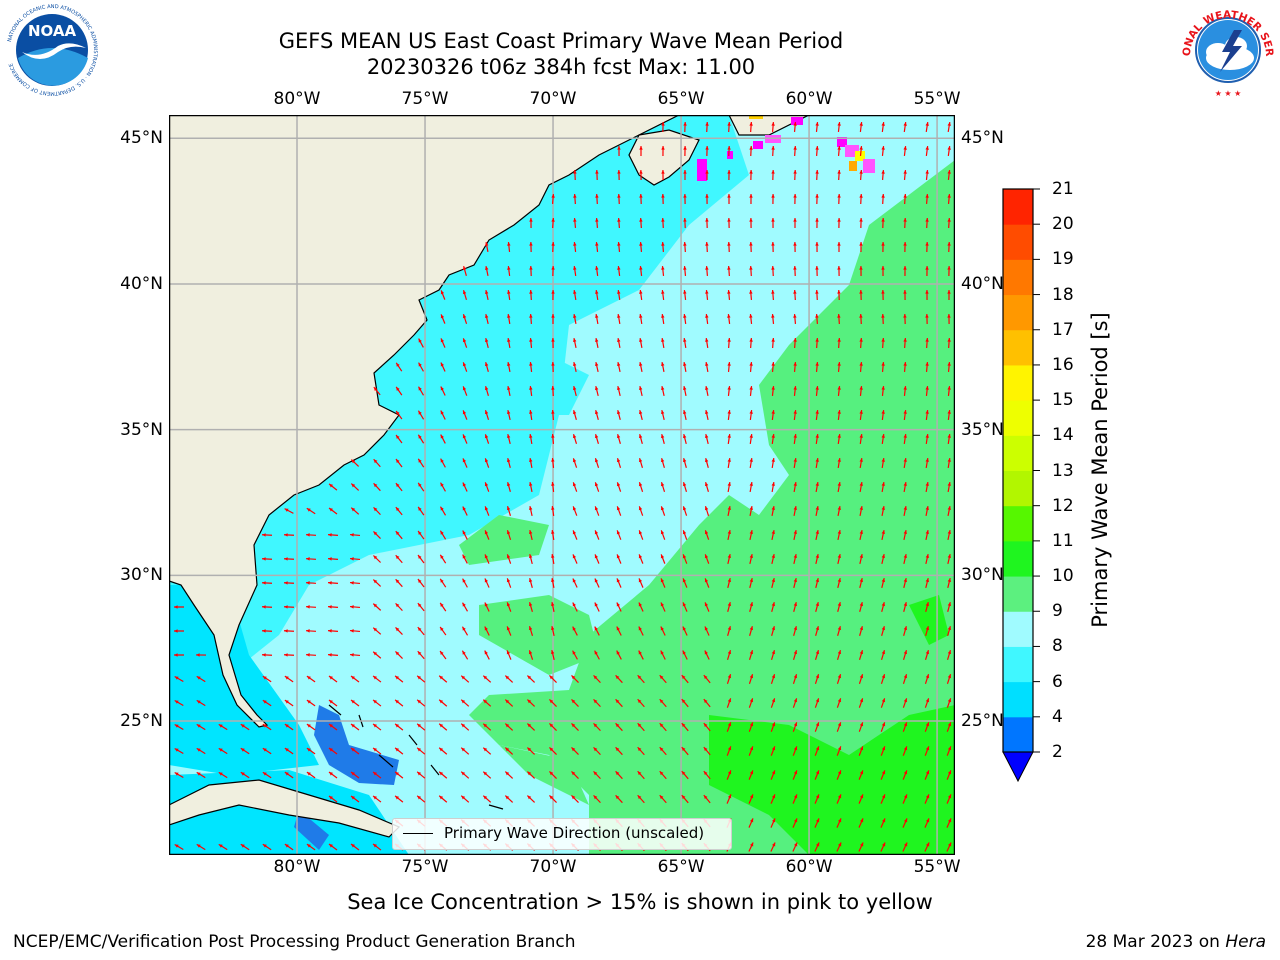 The width and height of the screenshot is (1280, 960). What do you see at coordinates (297, 99) in the screenshot?
I see `lon-label-top: 80°W` at bounding box center [297, 99].